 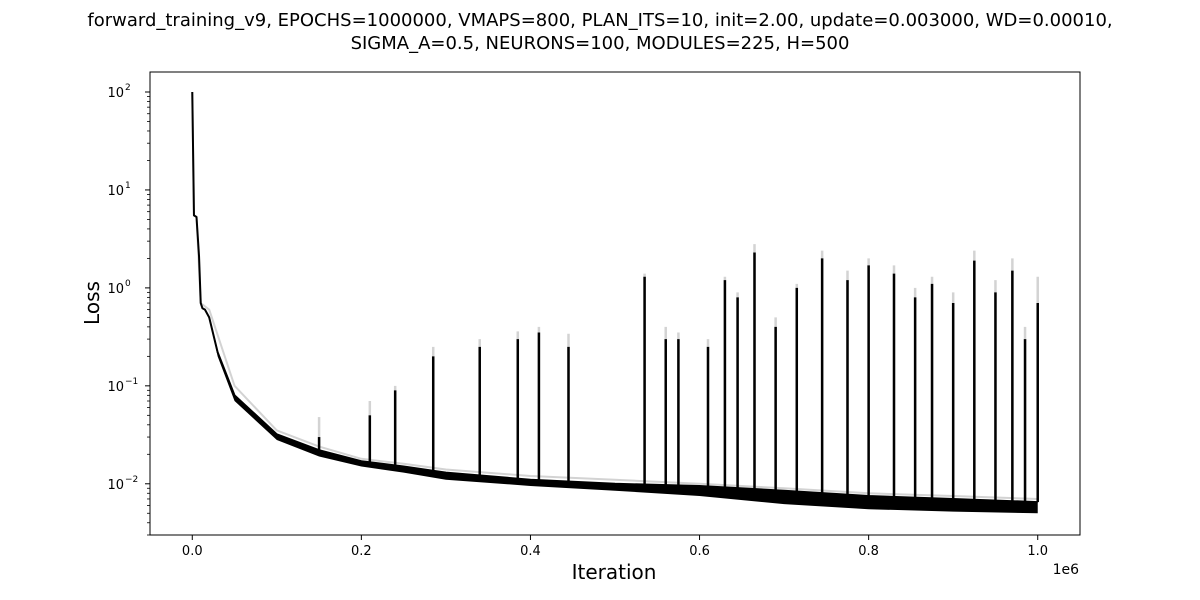 I want to click on y-tick-exponent: −2, so click(x=131, y=480).